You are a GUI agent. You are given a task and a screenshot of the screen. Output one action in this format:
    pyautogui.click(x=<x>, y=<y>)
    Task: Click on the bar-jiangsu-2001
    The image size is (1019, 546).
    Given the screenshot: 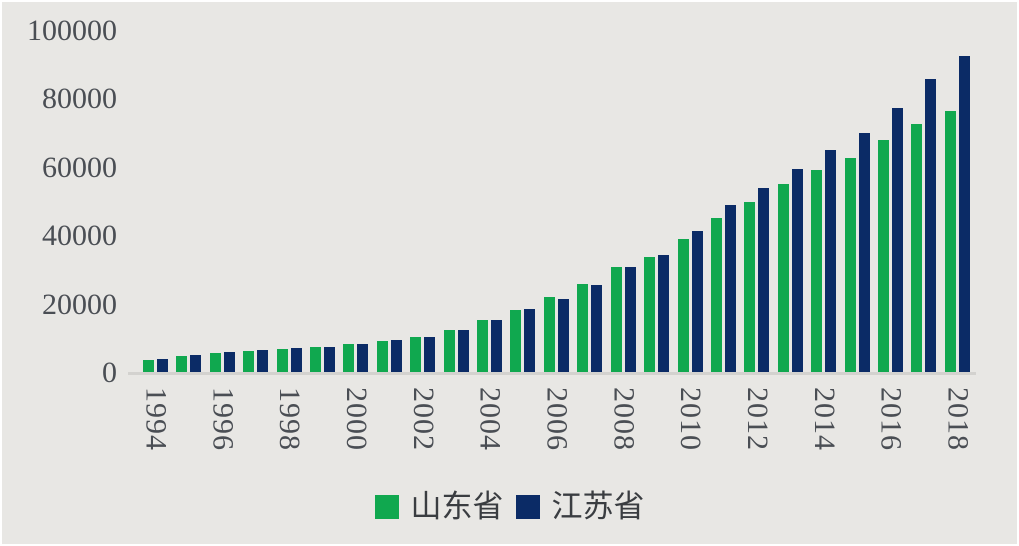 What is the action you would take?
    pyautogui.click(x=396, y=356)
    